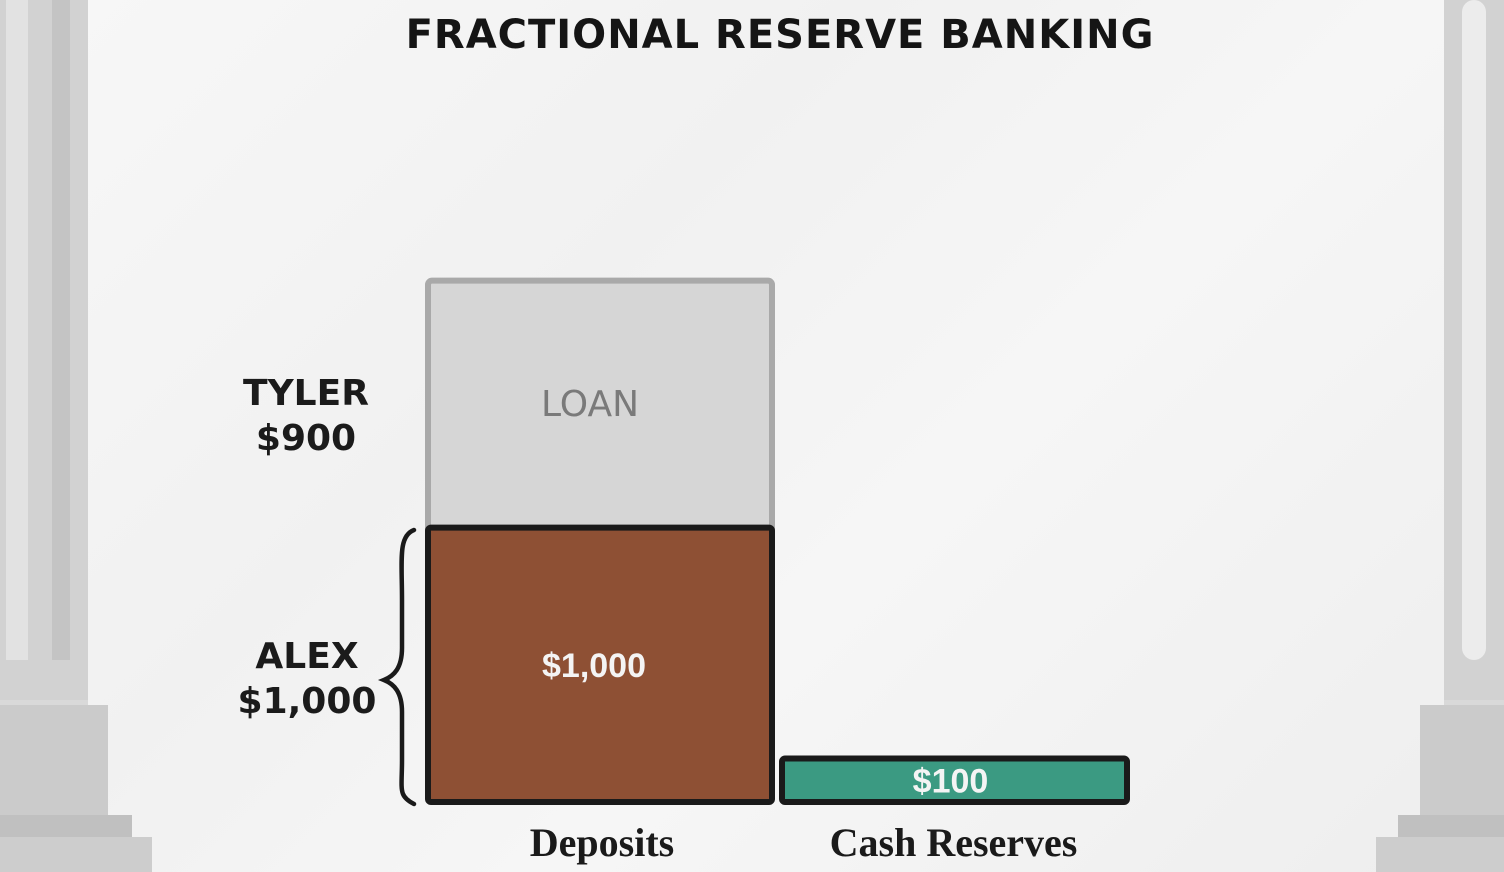  I want to click on bar-cash-reserve, so click(954, 780).